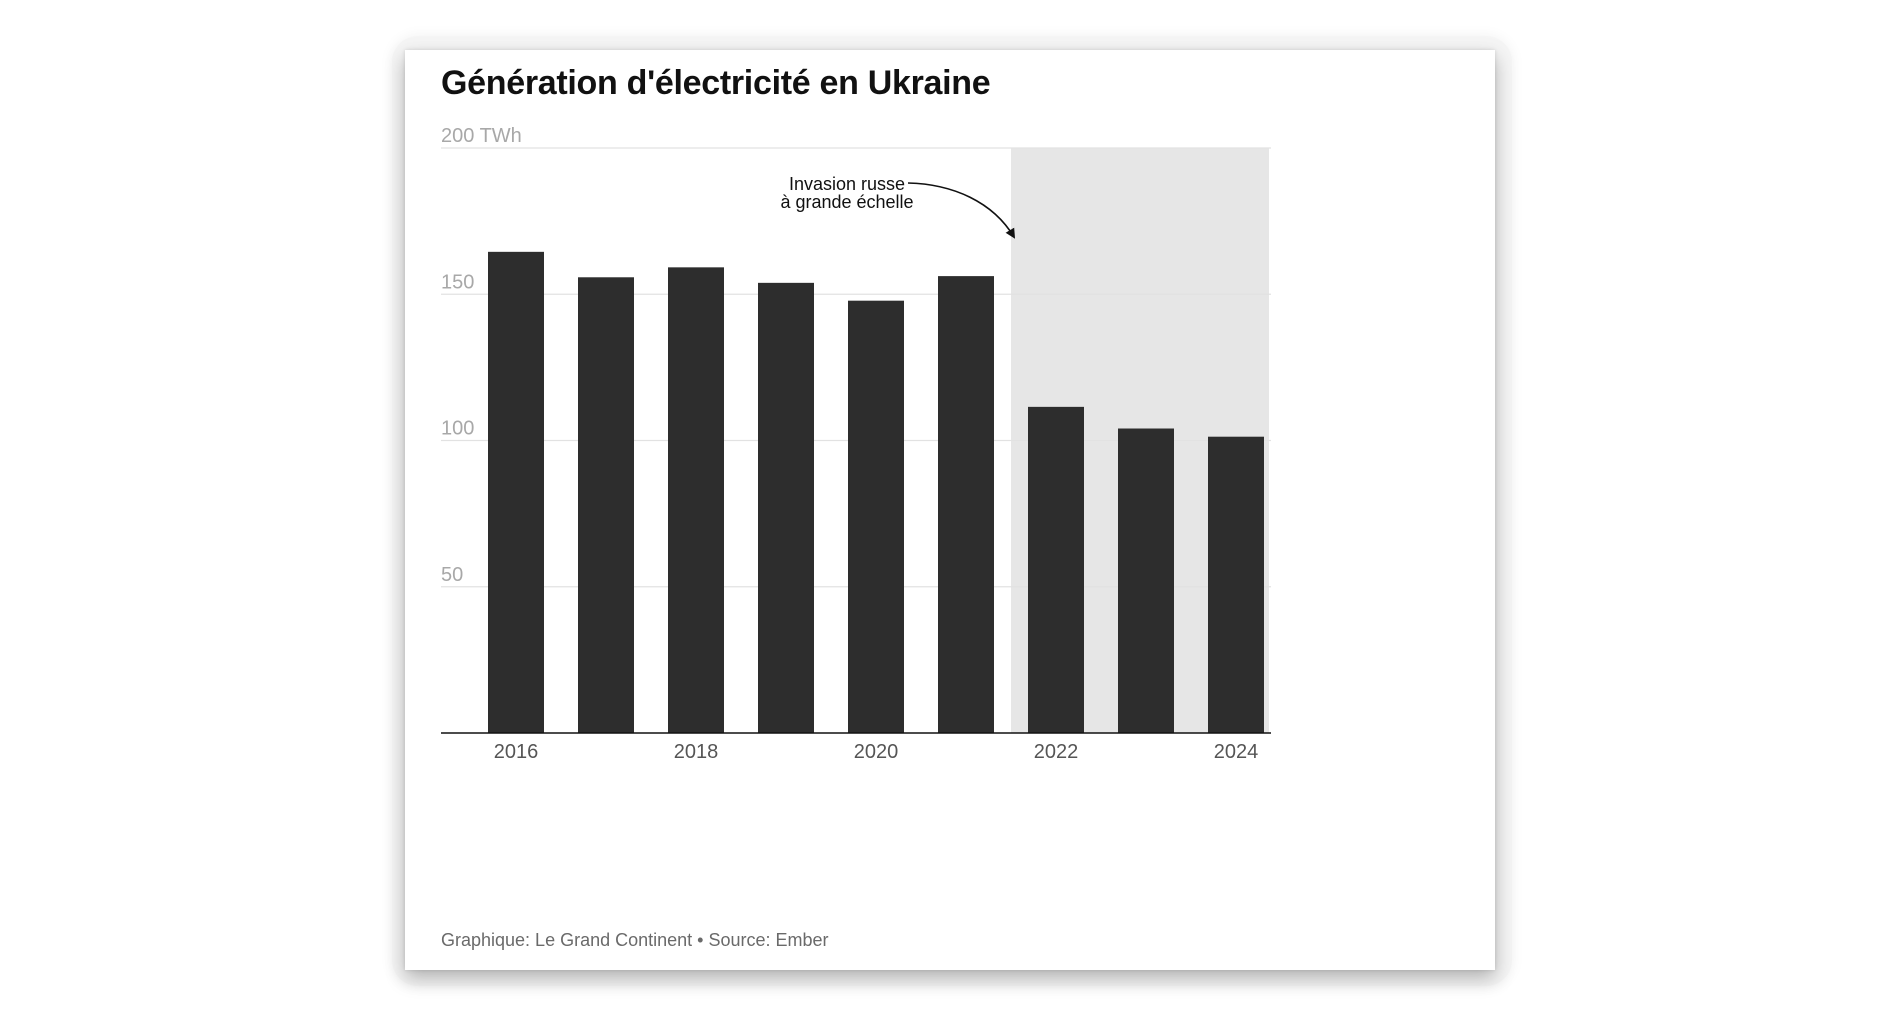  I want to click on bar-2021, so click(966, 504).